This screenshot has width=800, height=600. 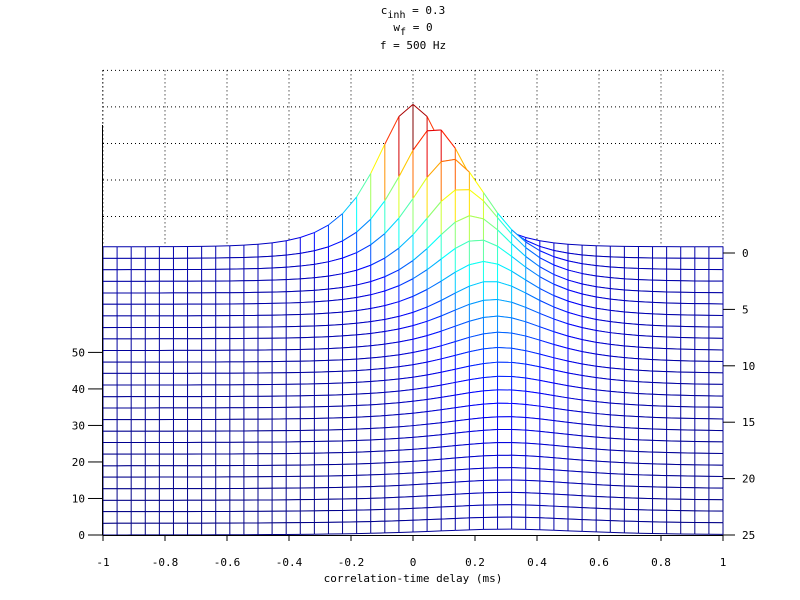 What do you see at coordinates (748, 422) in the screenshot?
I see `y-tick-label: 15` at bounding box center [748, 422].